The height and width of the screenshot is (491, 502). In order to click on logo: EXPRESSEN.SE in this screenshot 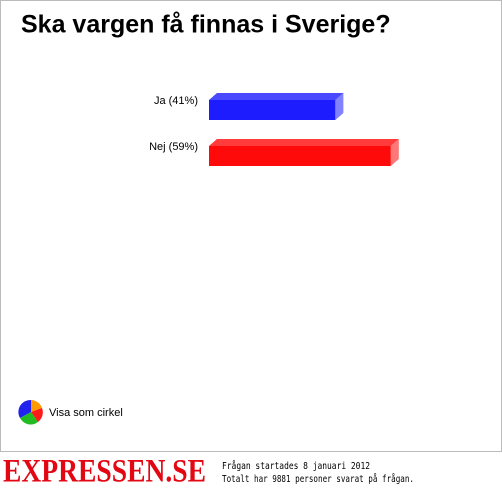, I will do `click(104, 472)`.